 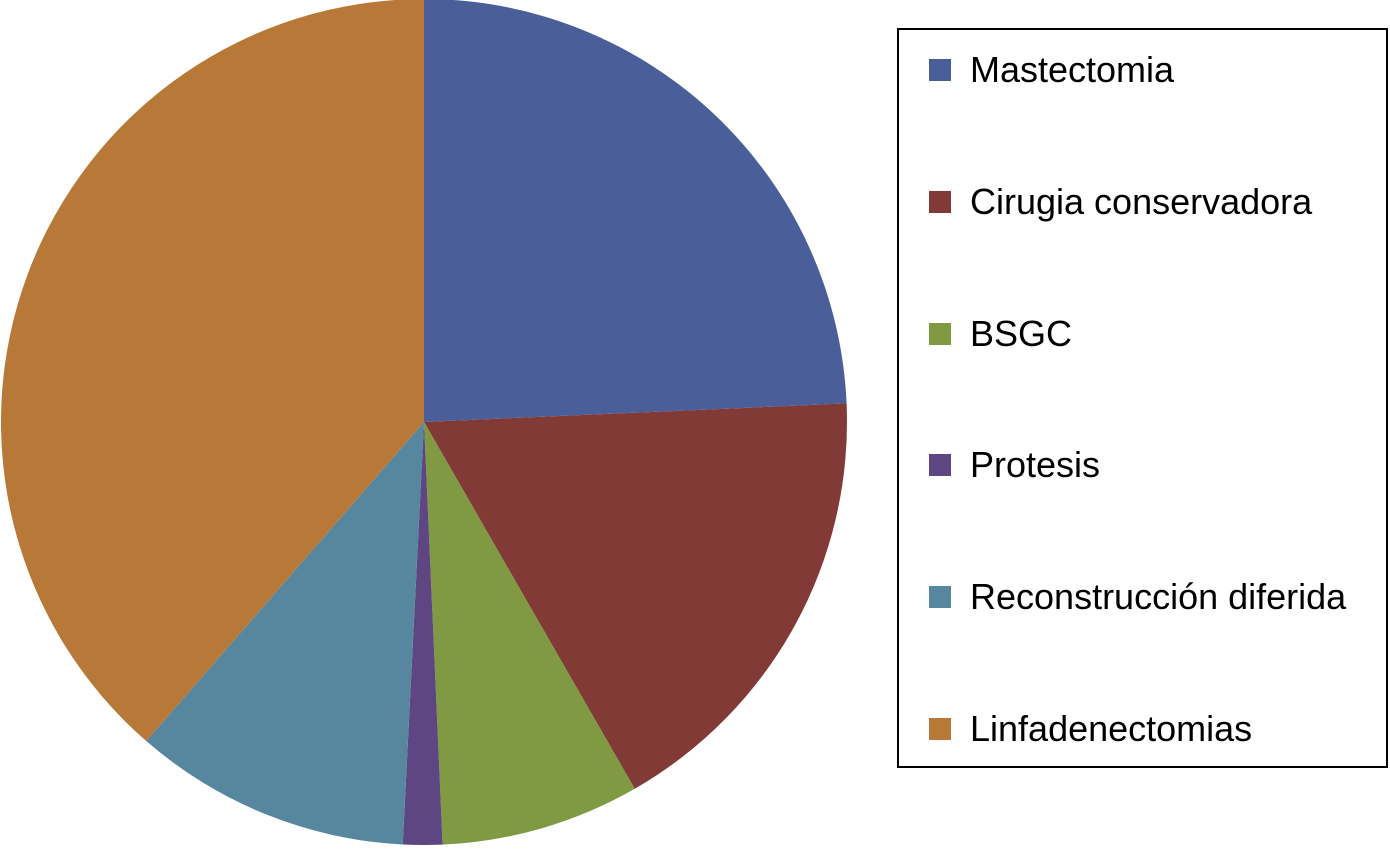 What do you see at coordinates (1158, 597) in the screenshot?
I see `legend-label: Reconstrucción diferida` at bounding box center [1158, 597].